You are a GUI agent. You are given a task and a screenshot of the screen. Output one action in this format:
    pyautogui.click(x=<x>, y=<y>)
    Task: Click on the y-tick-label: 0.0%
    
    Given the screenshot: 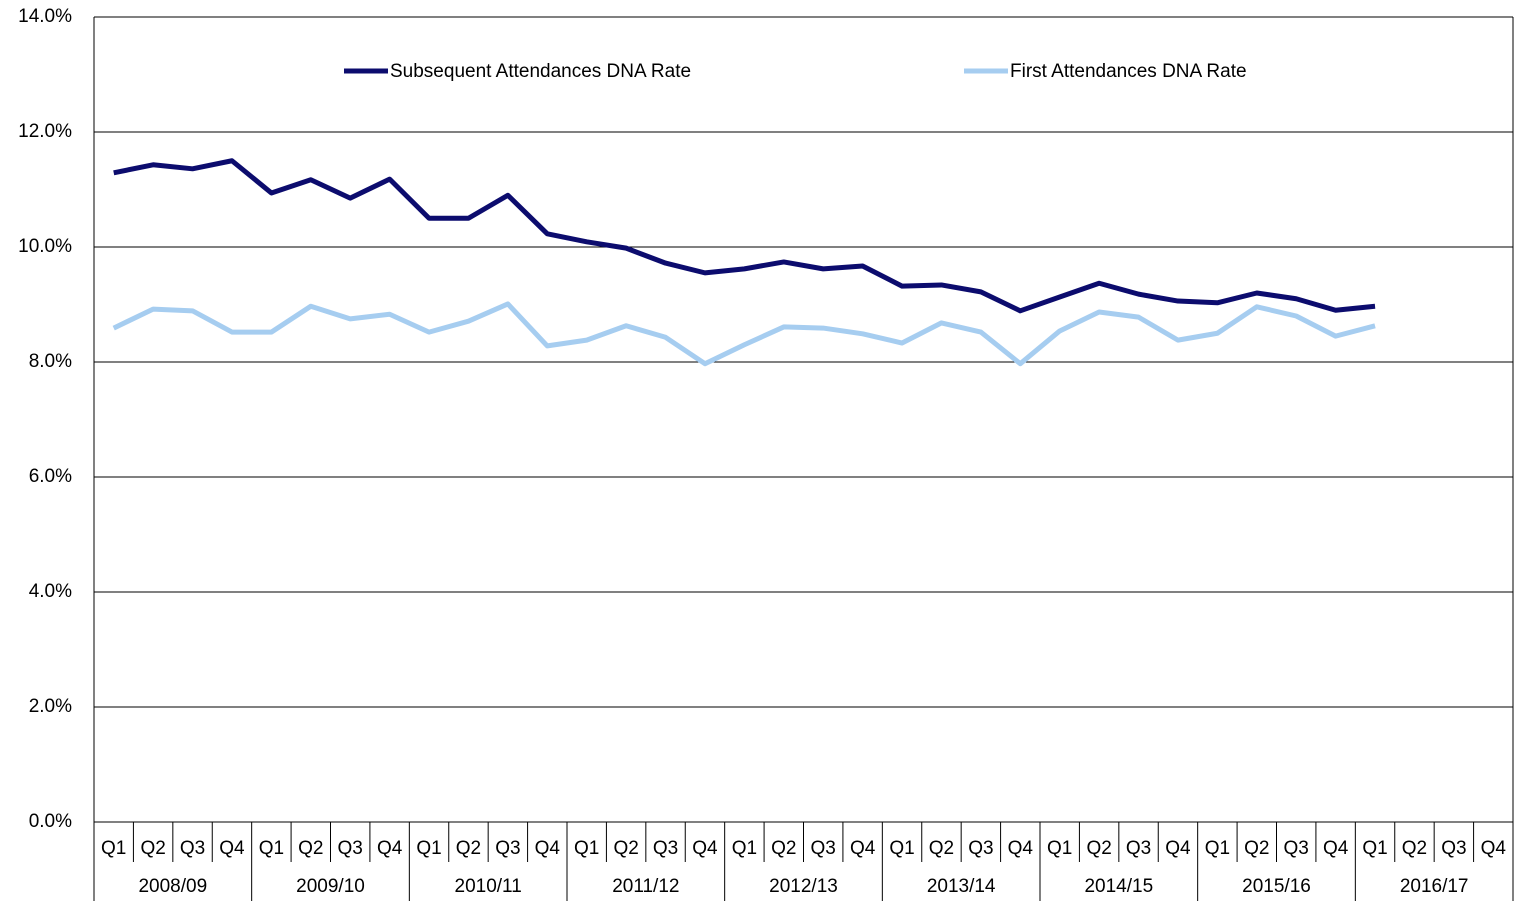 What is the action you would take?
    pyautogui.click(x=50, y=821)
    